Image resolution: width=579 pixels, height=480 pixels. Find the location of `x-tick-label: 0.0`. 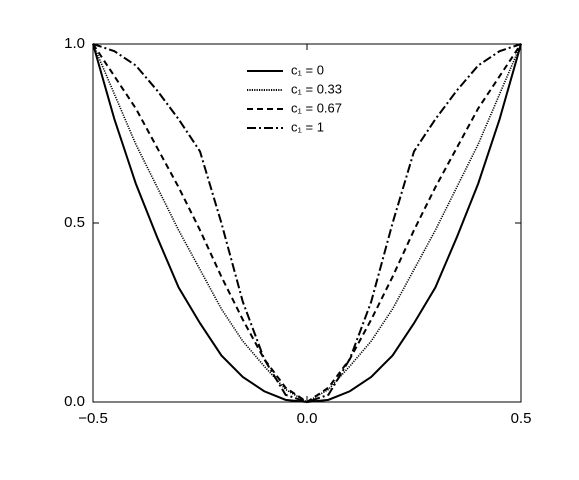

x-tick-label: 0.0 is located at coordinates (307, 418).